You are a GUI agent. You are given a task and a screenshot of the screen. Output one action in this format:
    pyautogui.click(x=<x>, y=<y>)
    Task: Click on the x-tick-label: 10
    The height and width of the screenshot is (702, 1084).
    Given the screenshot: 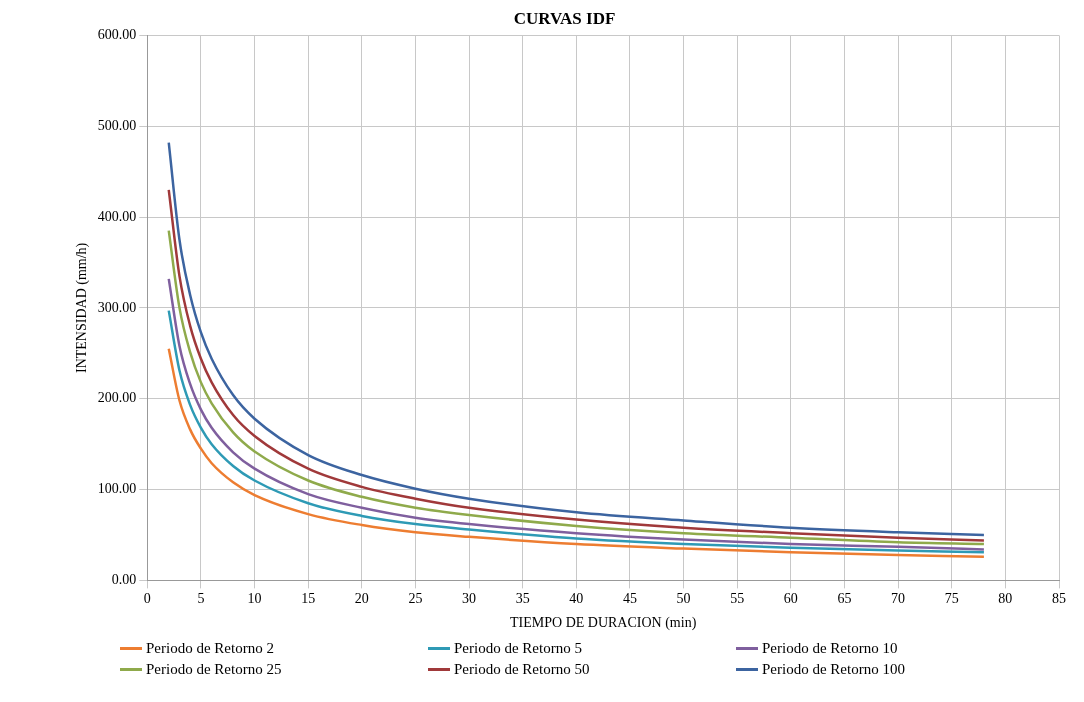 What is the action you would take?
    pyautogui.click(x=254, y=599)
    